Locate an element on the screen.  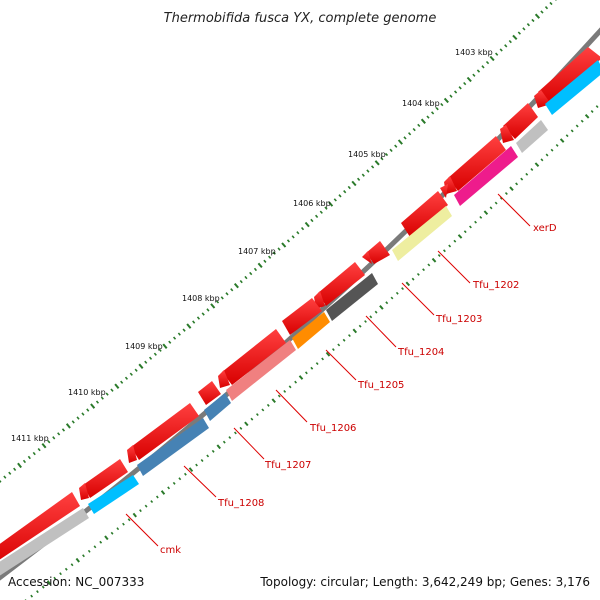
map-title: Thermobifida fusca YX, complete genome is located at coordinates (300, 18).